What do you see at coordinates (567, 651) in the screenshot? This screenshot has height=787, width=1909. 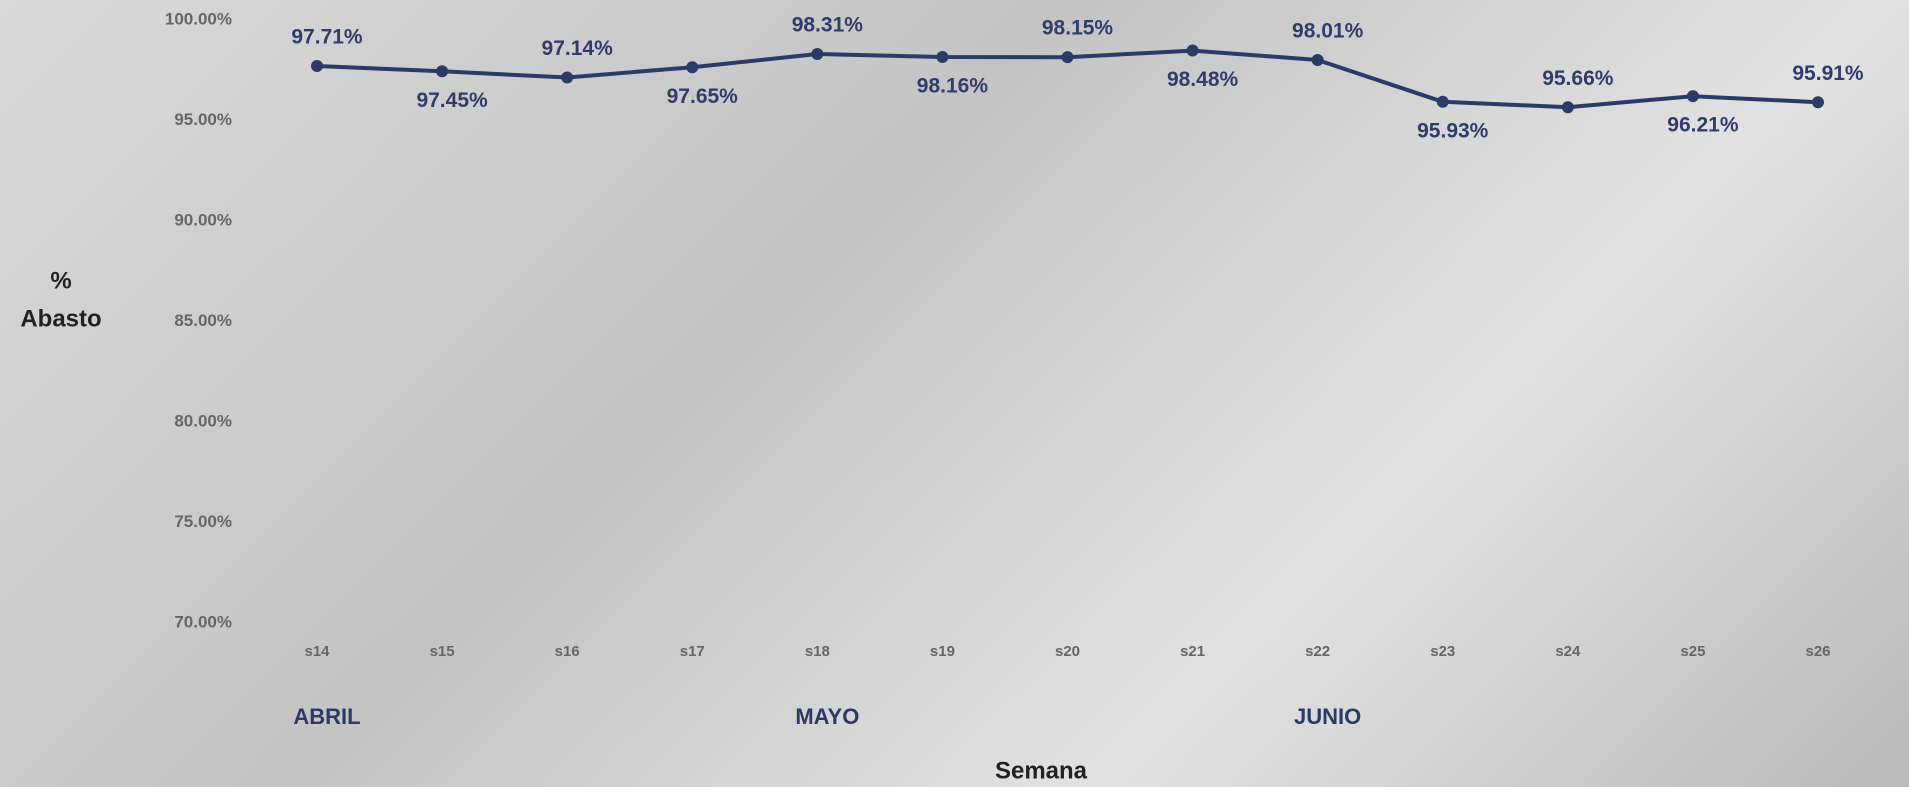 I see `x-tick-label: s16` at bounding box center [567, 651].